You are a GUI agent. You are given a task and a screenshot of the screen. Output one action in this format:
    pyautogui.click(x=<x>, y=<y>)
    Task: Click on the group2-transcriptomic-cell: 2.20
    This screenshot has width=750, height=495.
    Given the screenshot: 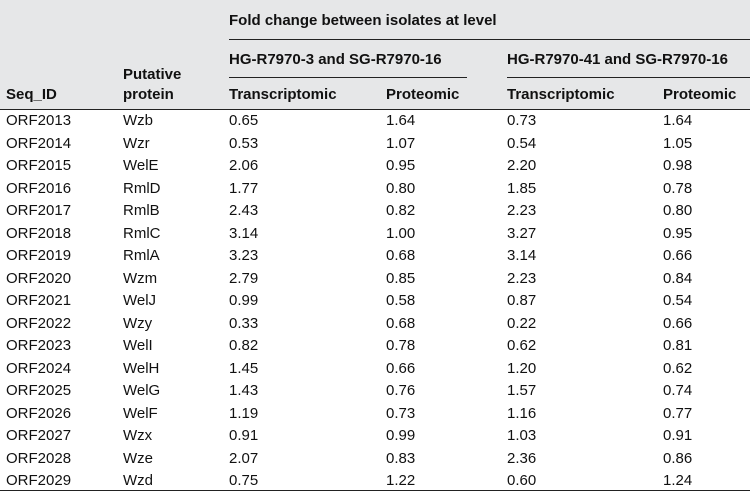 What is the action you would take?
    pyautogui.click(x=522, y=165)
    